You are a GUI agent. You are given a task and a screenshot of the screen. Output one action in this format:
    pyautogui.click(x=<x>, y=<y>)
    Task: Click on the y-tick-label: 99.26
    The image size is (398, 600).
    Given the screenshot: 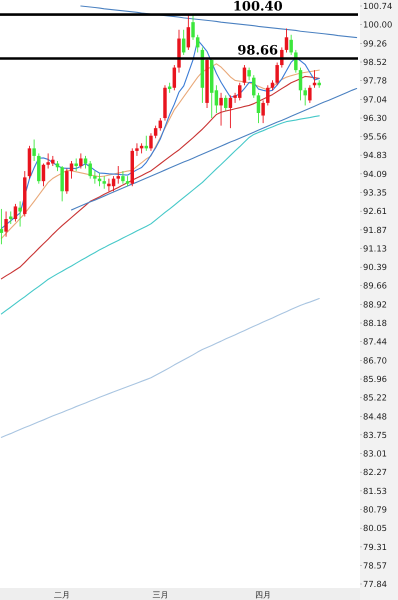 What is the action you would take?
    pyautogui.click(x=375, y=43)
    